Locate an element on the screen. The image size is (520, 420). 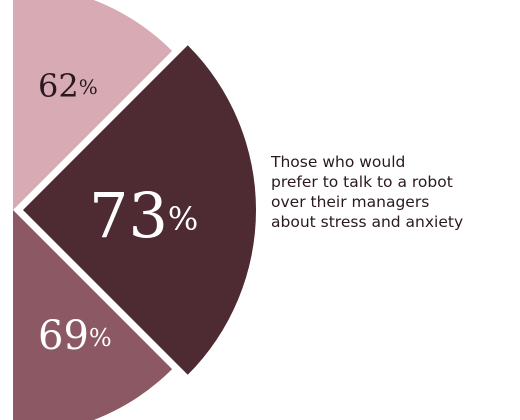
slice-label-3: 69% is located at coordinates (75, 336).